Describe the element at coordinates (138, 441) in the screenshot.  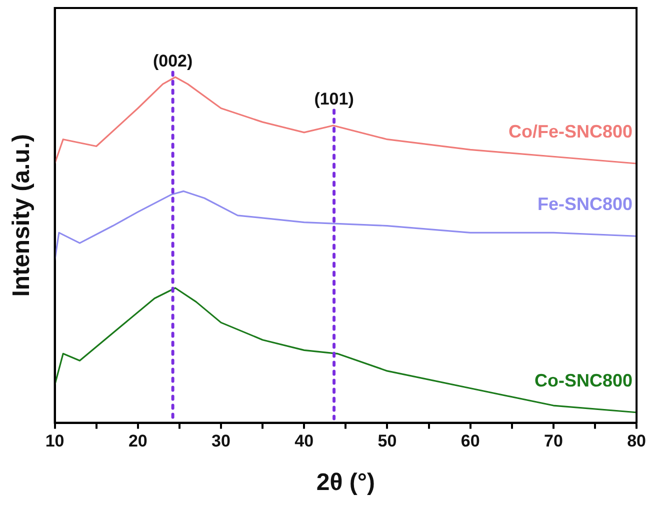
I see `x-tick-label: 20` at that location.